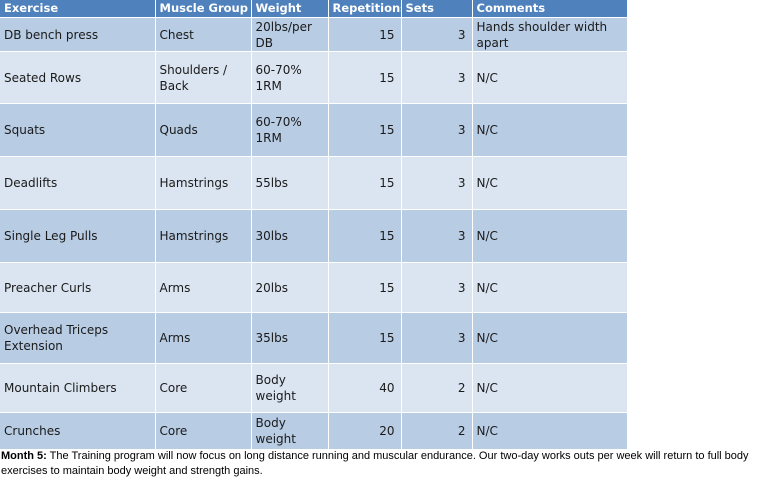 This screenshot has width=769, height=482. Describe the element at coordinates (78, 430) in the screenshot. I see `cell-exercise: Crunches` at that location.